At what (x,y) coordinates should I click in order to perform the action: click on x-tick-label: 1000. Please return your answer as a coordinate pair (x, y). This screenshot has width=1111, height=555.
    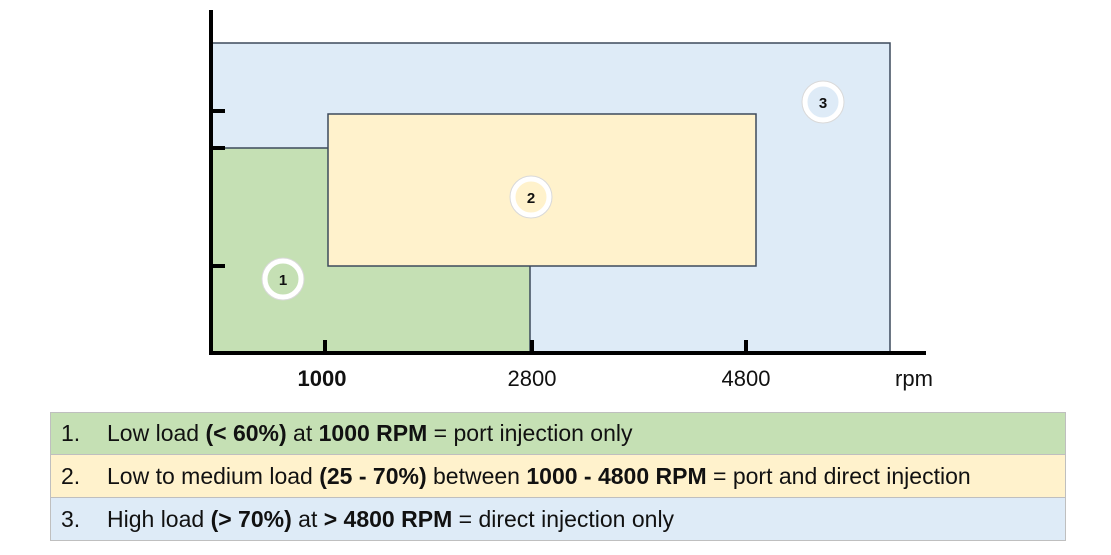
    Looking at the image, I should click on (322, 378).